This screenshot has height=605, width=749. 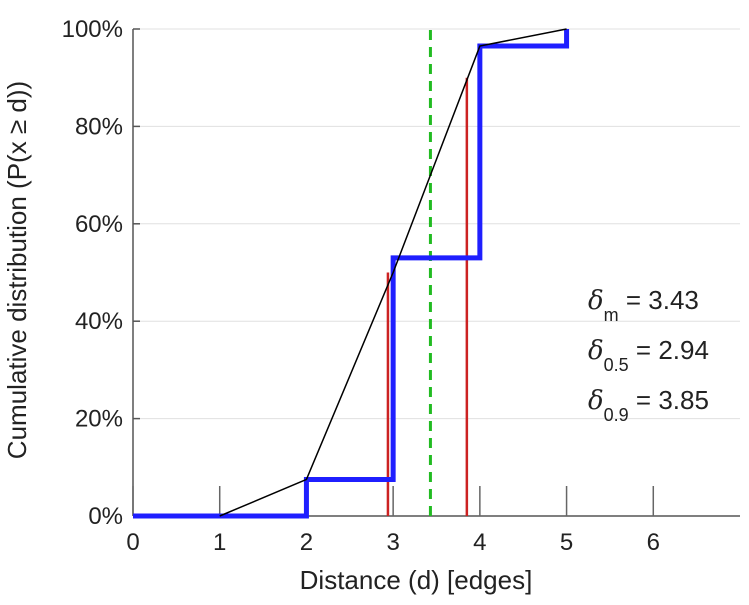 I want to click on y-tick-label: 0%, so click(x=105, y=516).